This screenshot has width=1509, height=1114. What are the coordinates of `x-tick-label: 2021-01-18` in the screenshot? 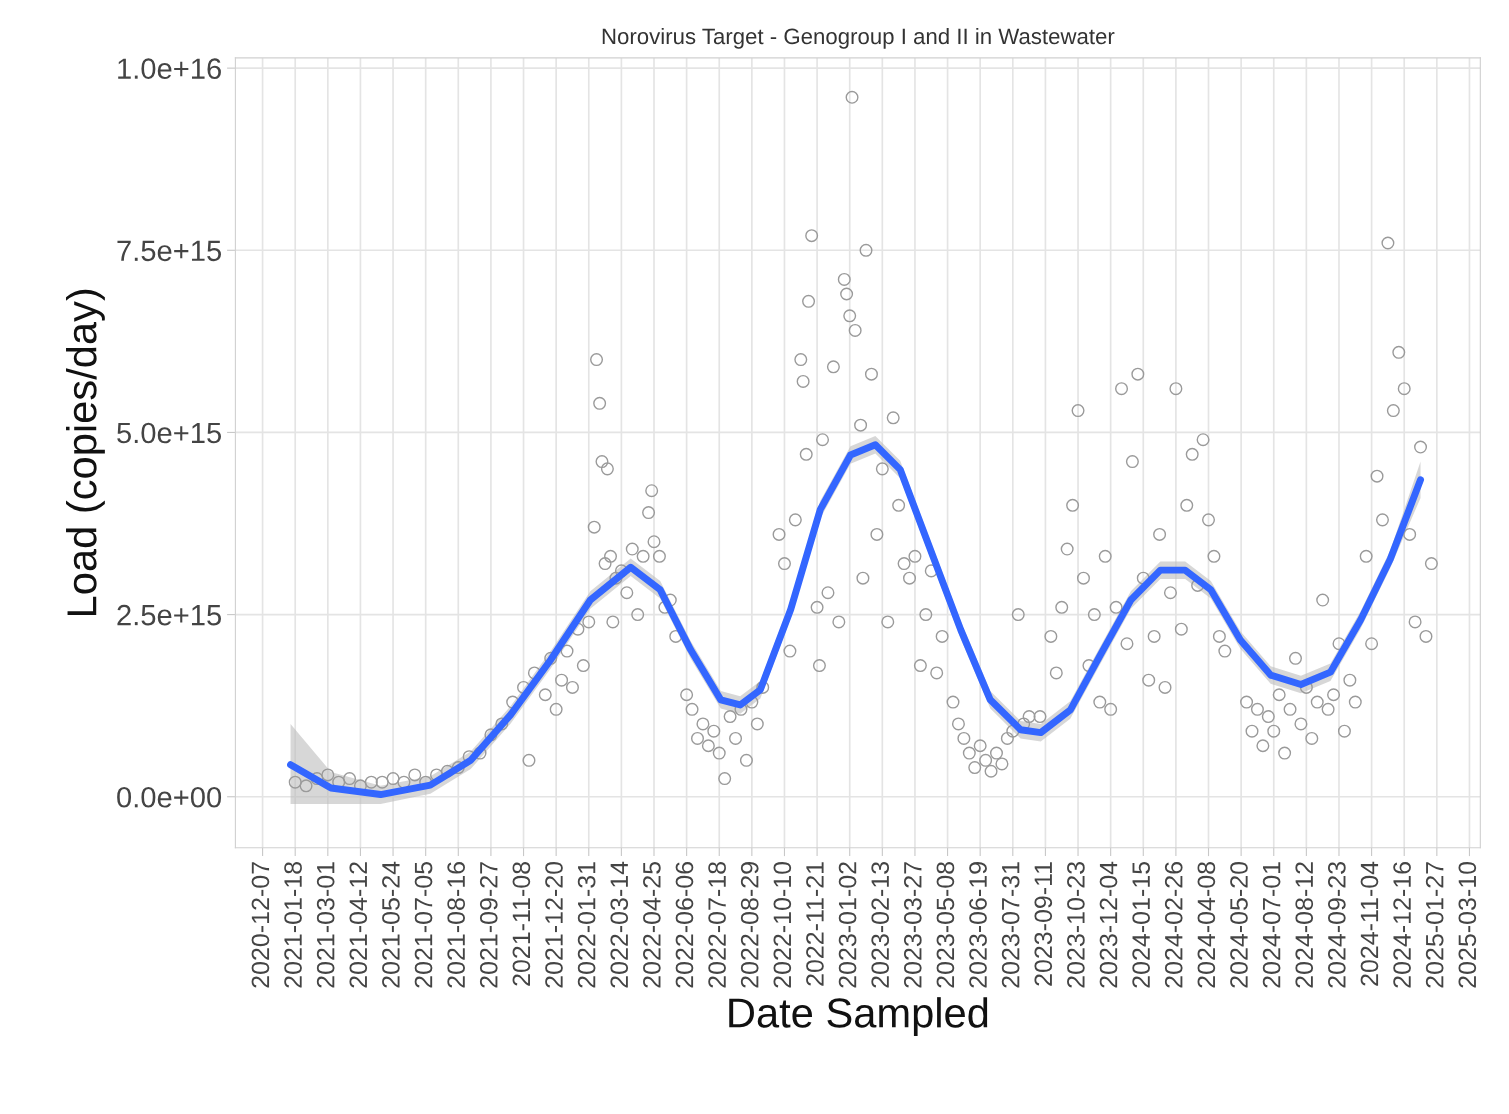 It's located at (293, 925).